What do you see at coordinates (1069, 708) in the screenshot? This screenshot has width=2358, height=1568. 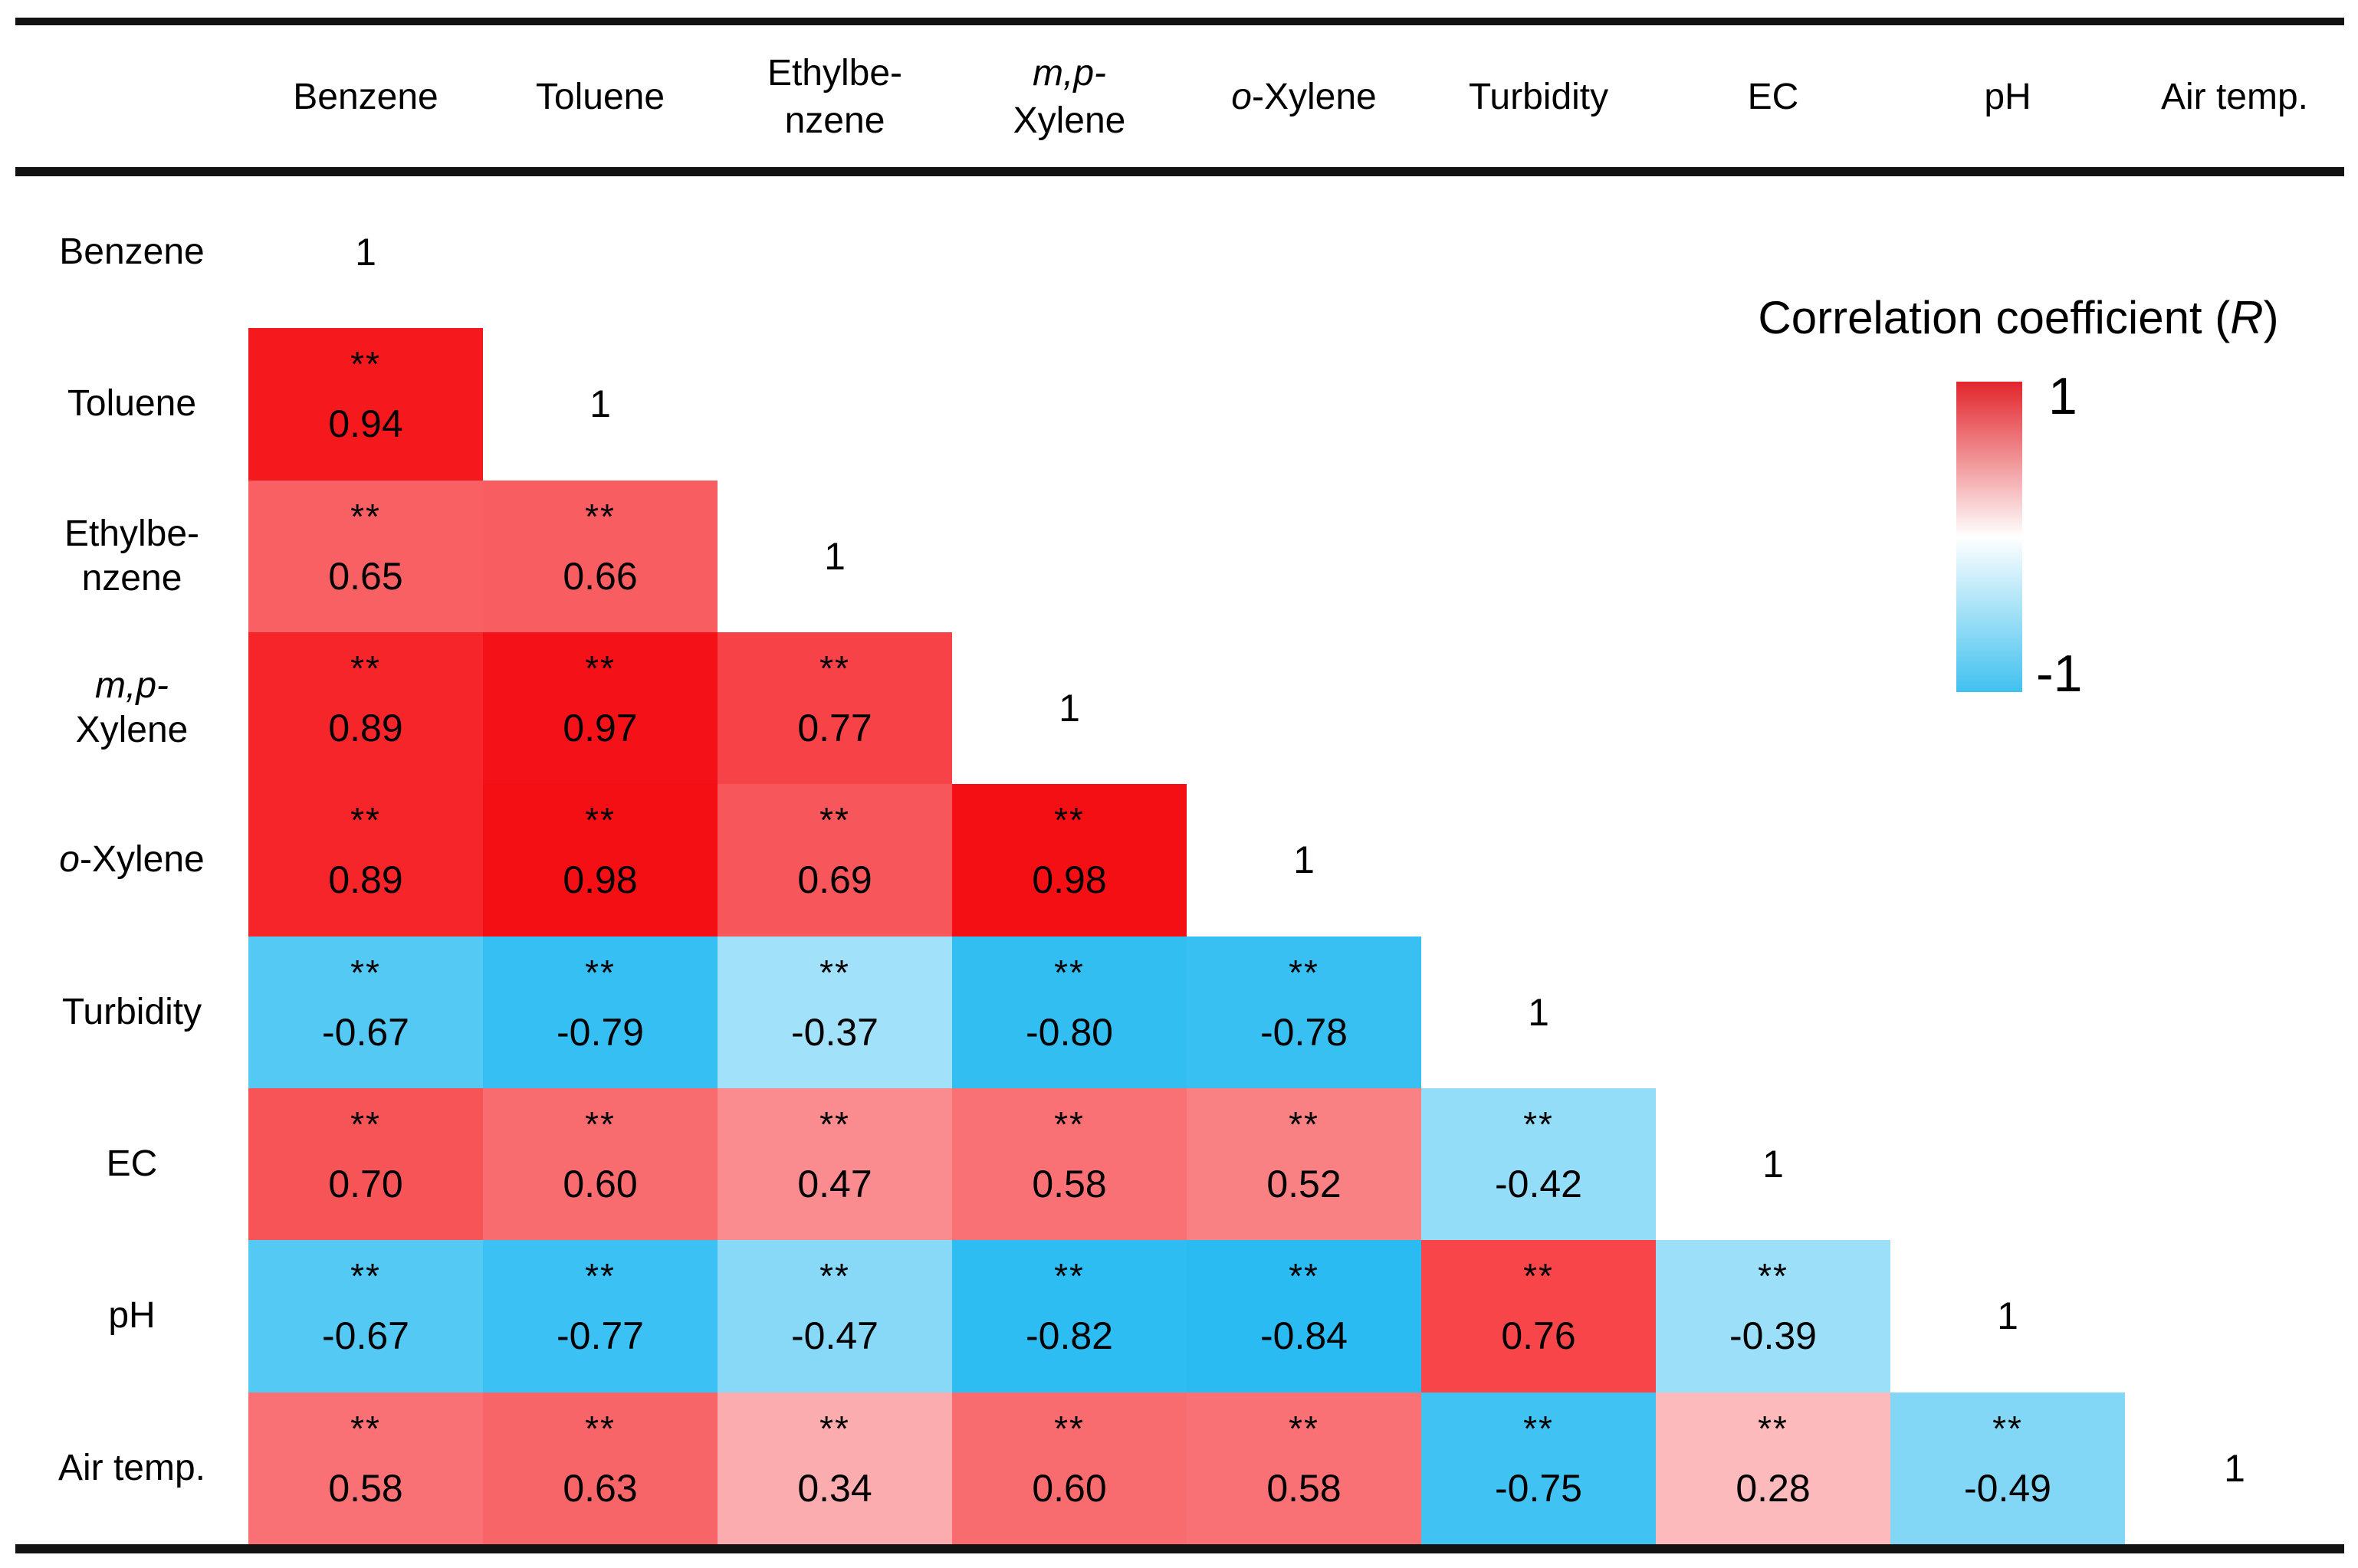 I see `cell-mp-xylene-diagonal: 1` at bounding box center [1069, 708].